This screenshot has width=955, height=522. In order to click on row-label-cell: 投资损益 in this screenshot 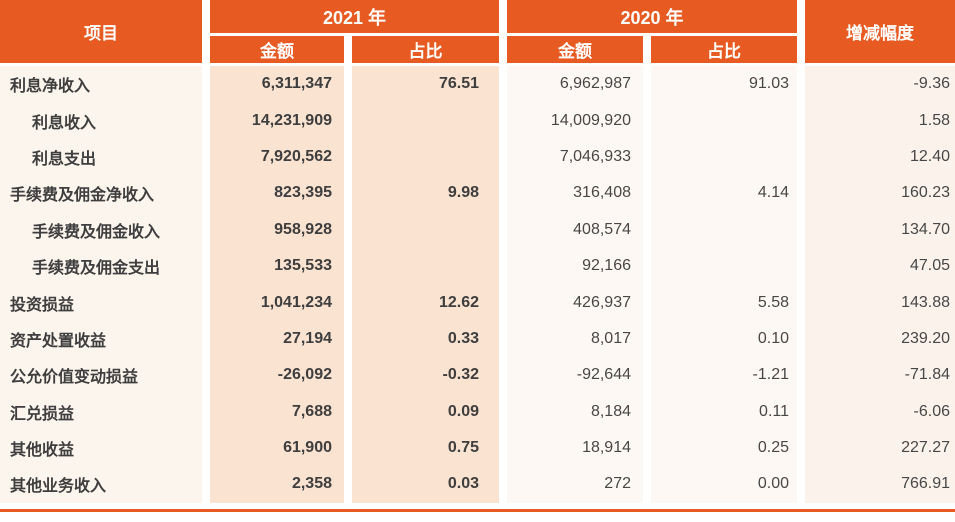, I will do `click(101, 302)`.